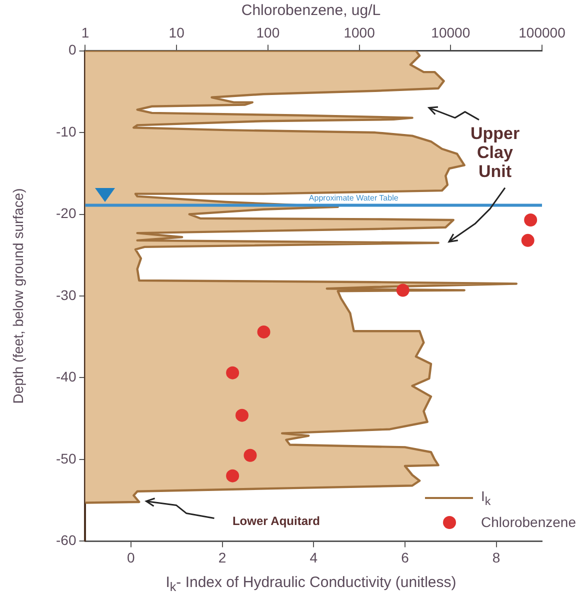 The image size is (580, 598). I want to click on y-tick-label: -10, so click(66, 131).